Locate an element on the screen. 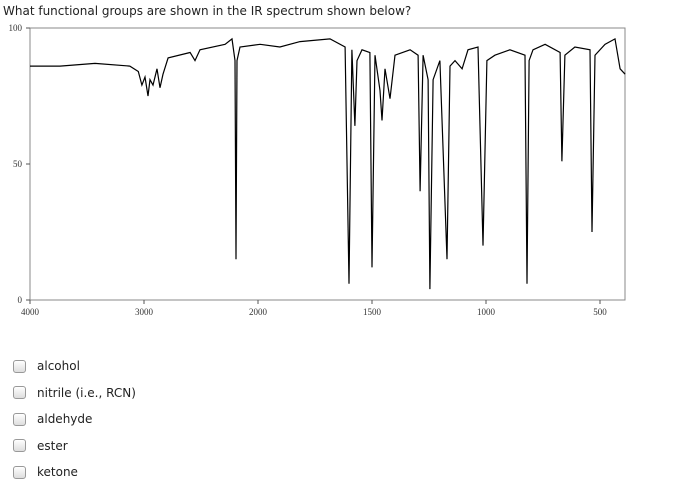  x-tick-label: 3000 is located at coordinates (144, 312).